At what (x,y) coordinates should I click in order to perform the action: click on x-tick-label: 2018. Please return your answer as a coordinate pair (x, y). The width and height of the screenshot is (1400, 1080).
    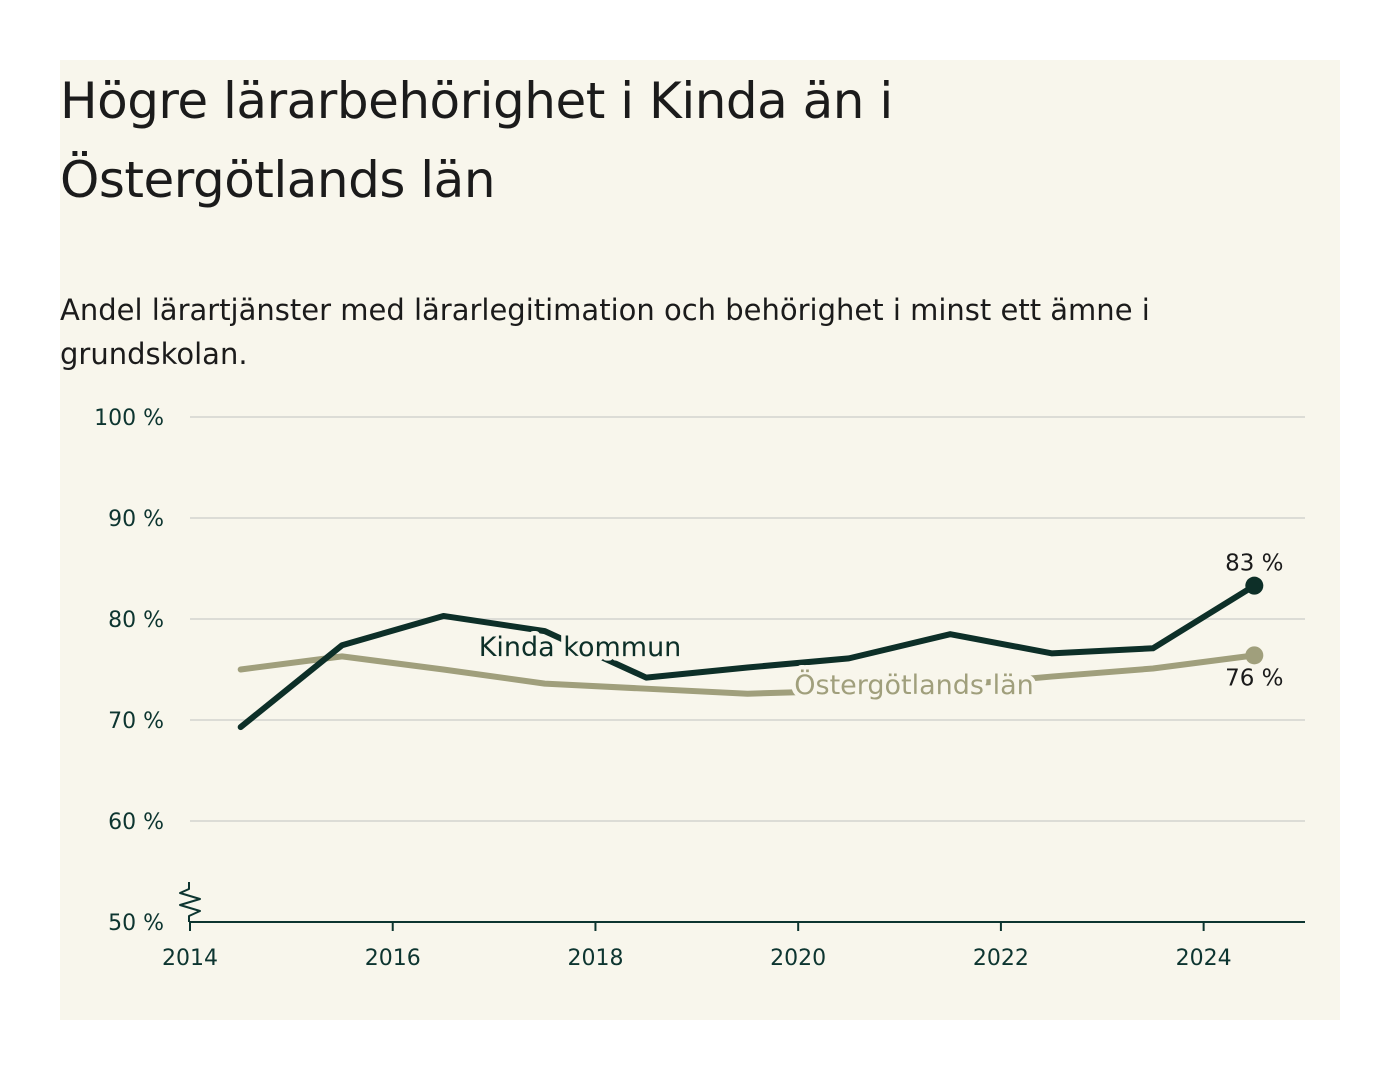
    Looking at the image, I should click on (595, 958).